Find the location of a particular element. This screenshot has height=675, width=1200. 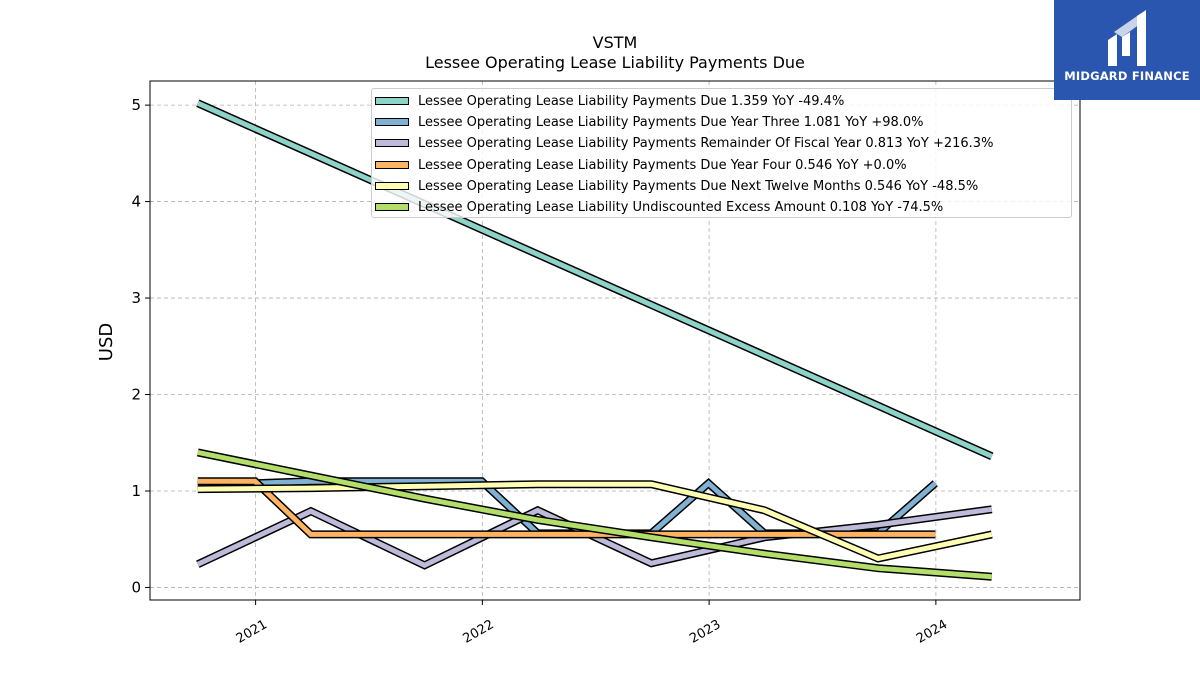

midgard-logo-icon is located at coordinates (1127, 38).